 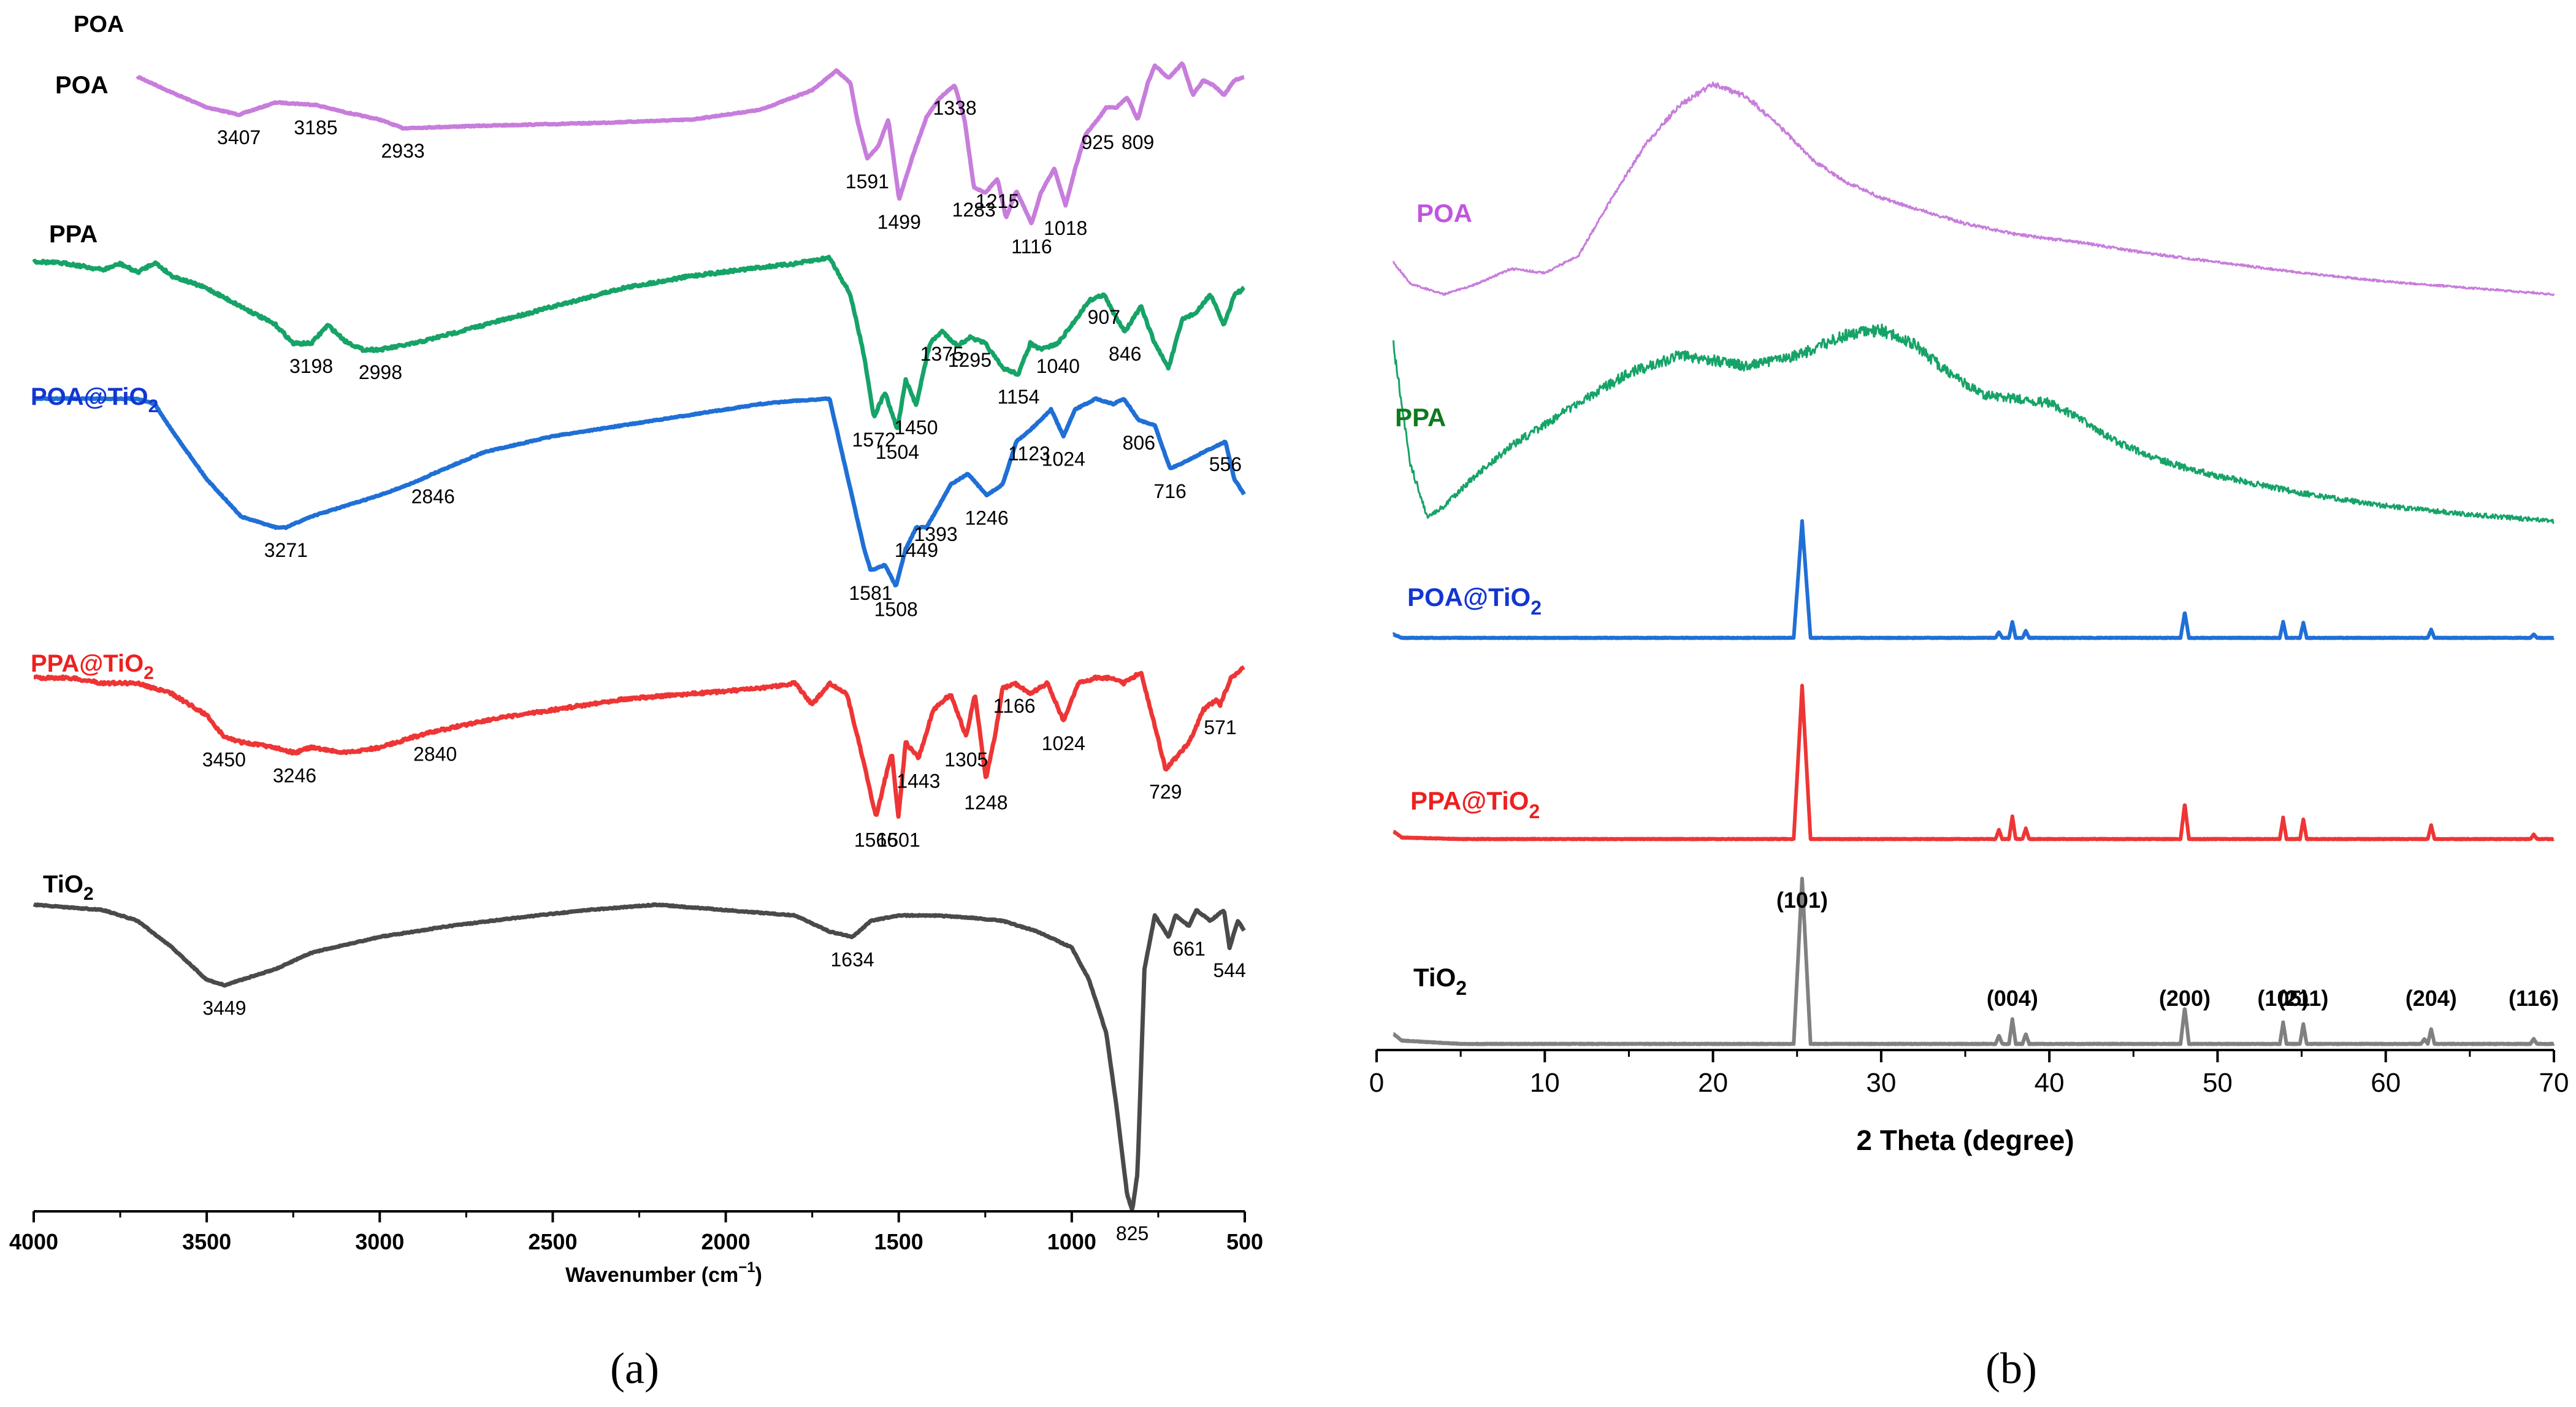 What do you see at coordinates (870, 593) in the screenshot?
I see `ftir-peak-label-2-2: 1581` at bounding box center [870, 593].